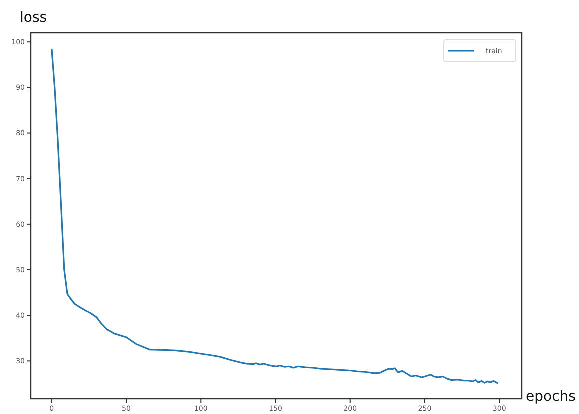 The height and width of the screenshot is (414, 579). I want to click on y-axis-title: loss, so click(34, 18).